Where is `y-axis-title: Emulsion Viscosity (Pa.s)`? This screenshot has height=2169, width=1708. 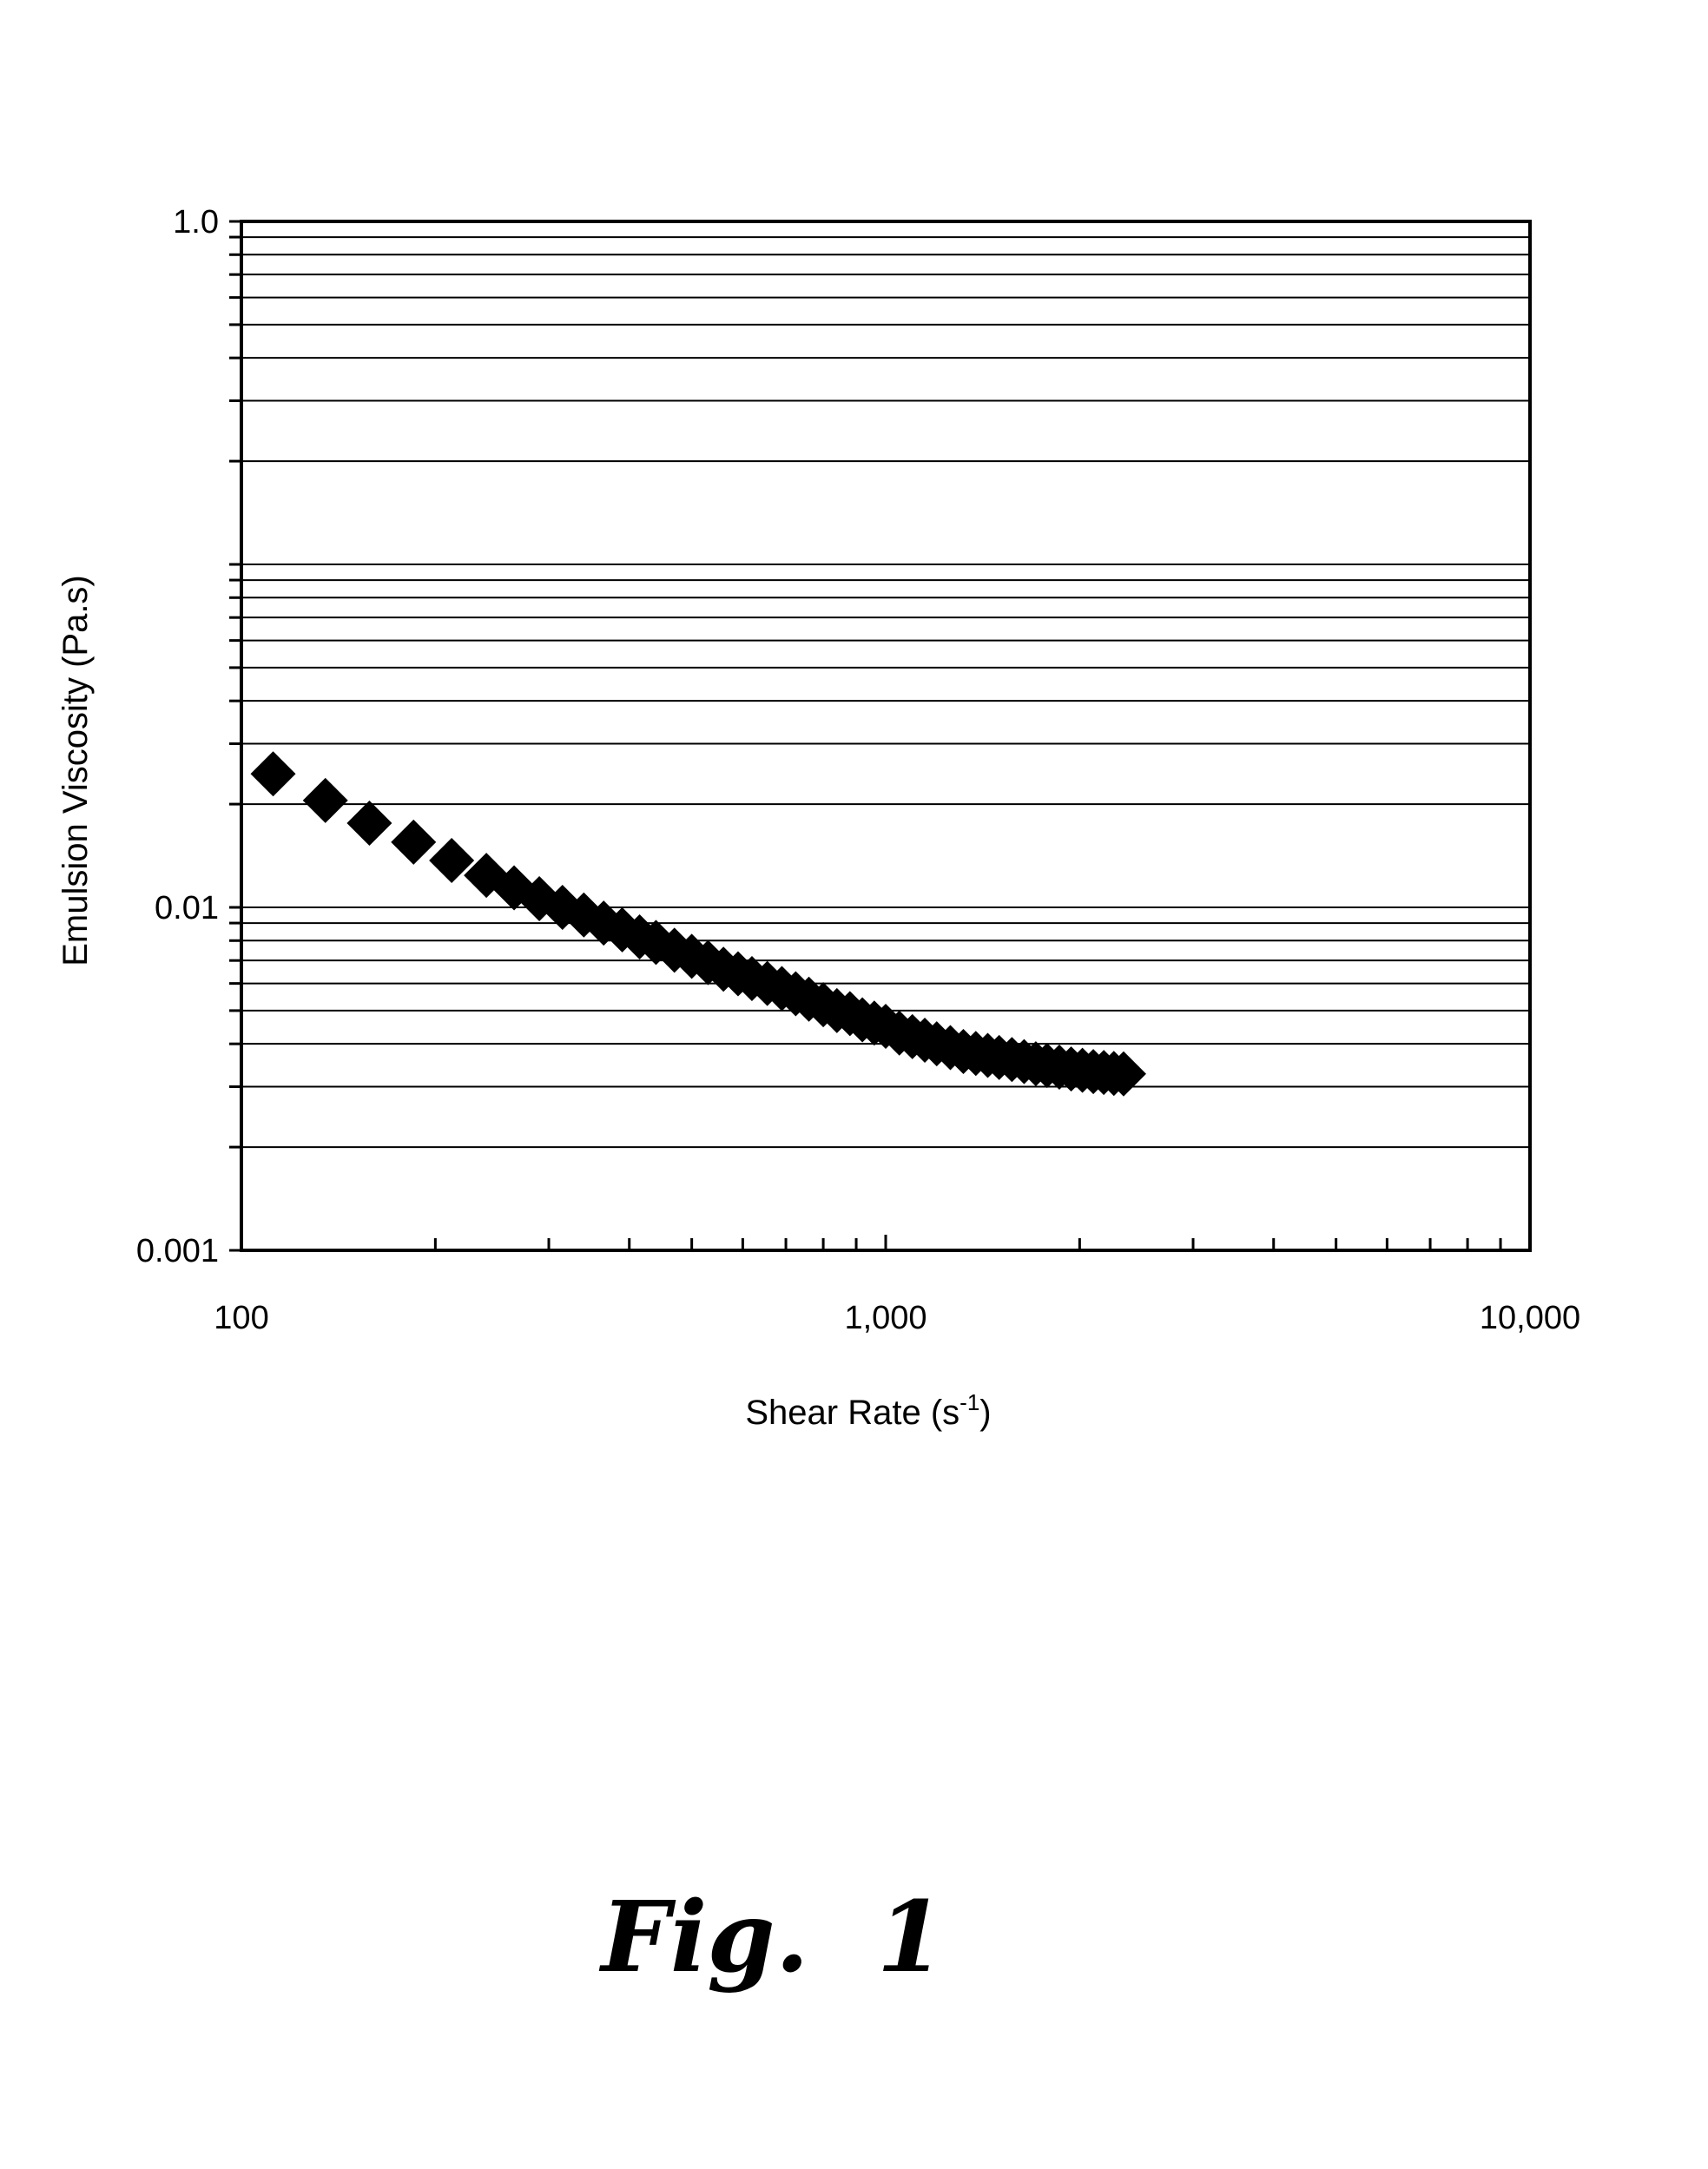
y-axis-title: Emulsion Viscosity (Pa.s) is located at coordinates (75, 770).